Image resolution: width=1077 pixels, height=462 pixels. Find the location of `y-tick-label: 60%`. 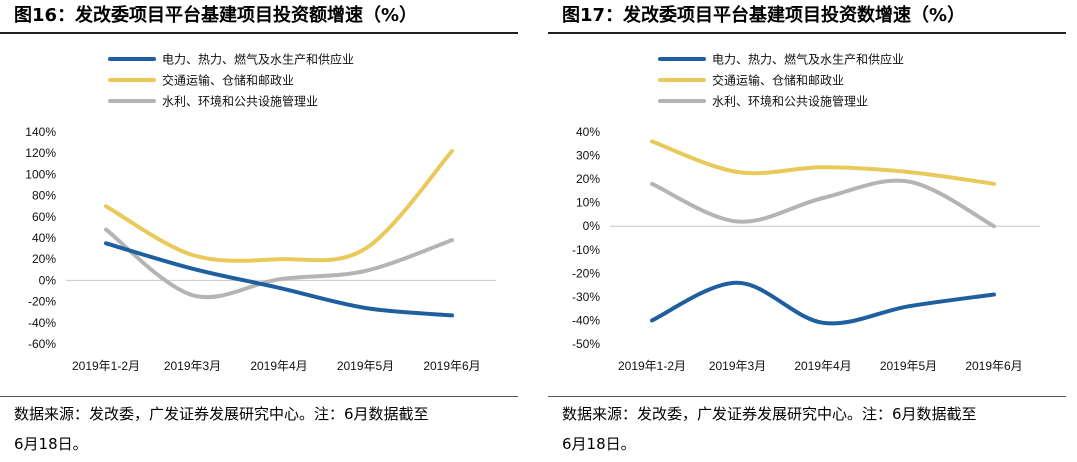

y-tick-label: 60% is located at coordinates (44, 217).